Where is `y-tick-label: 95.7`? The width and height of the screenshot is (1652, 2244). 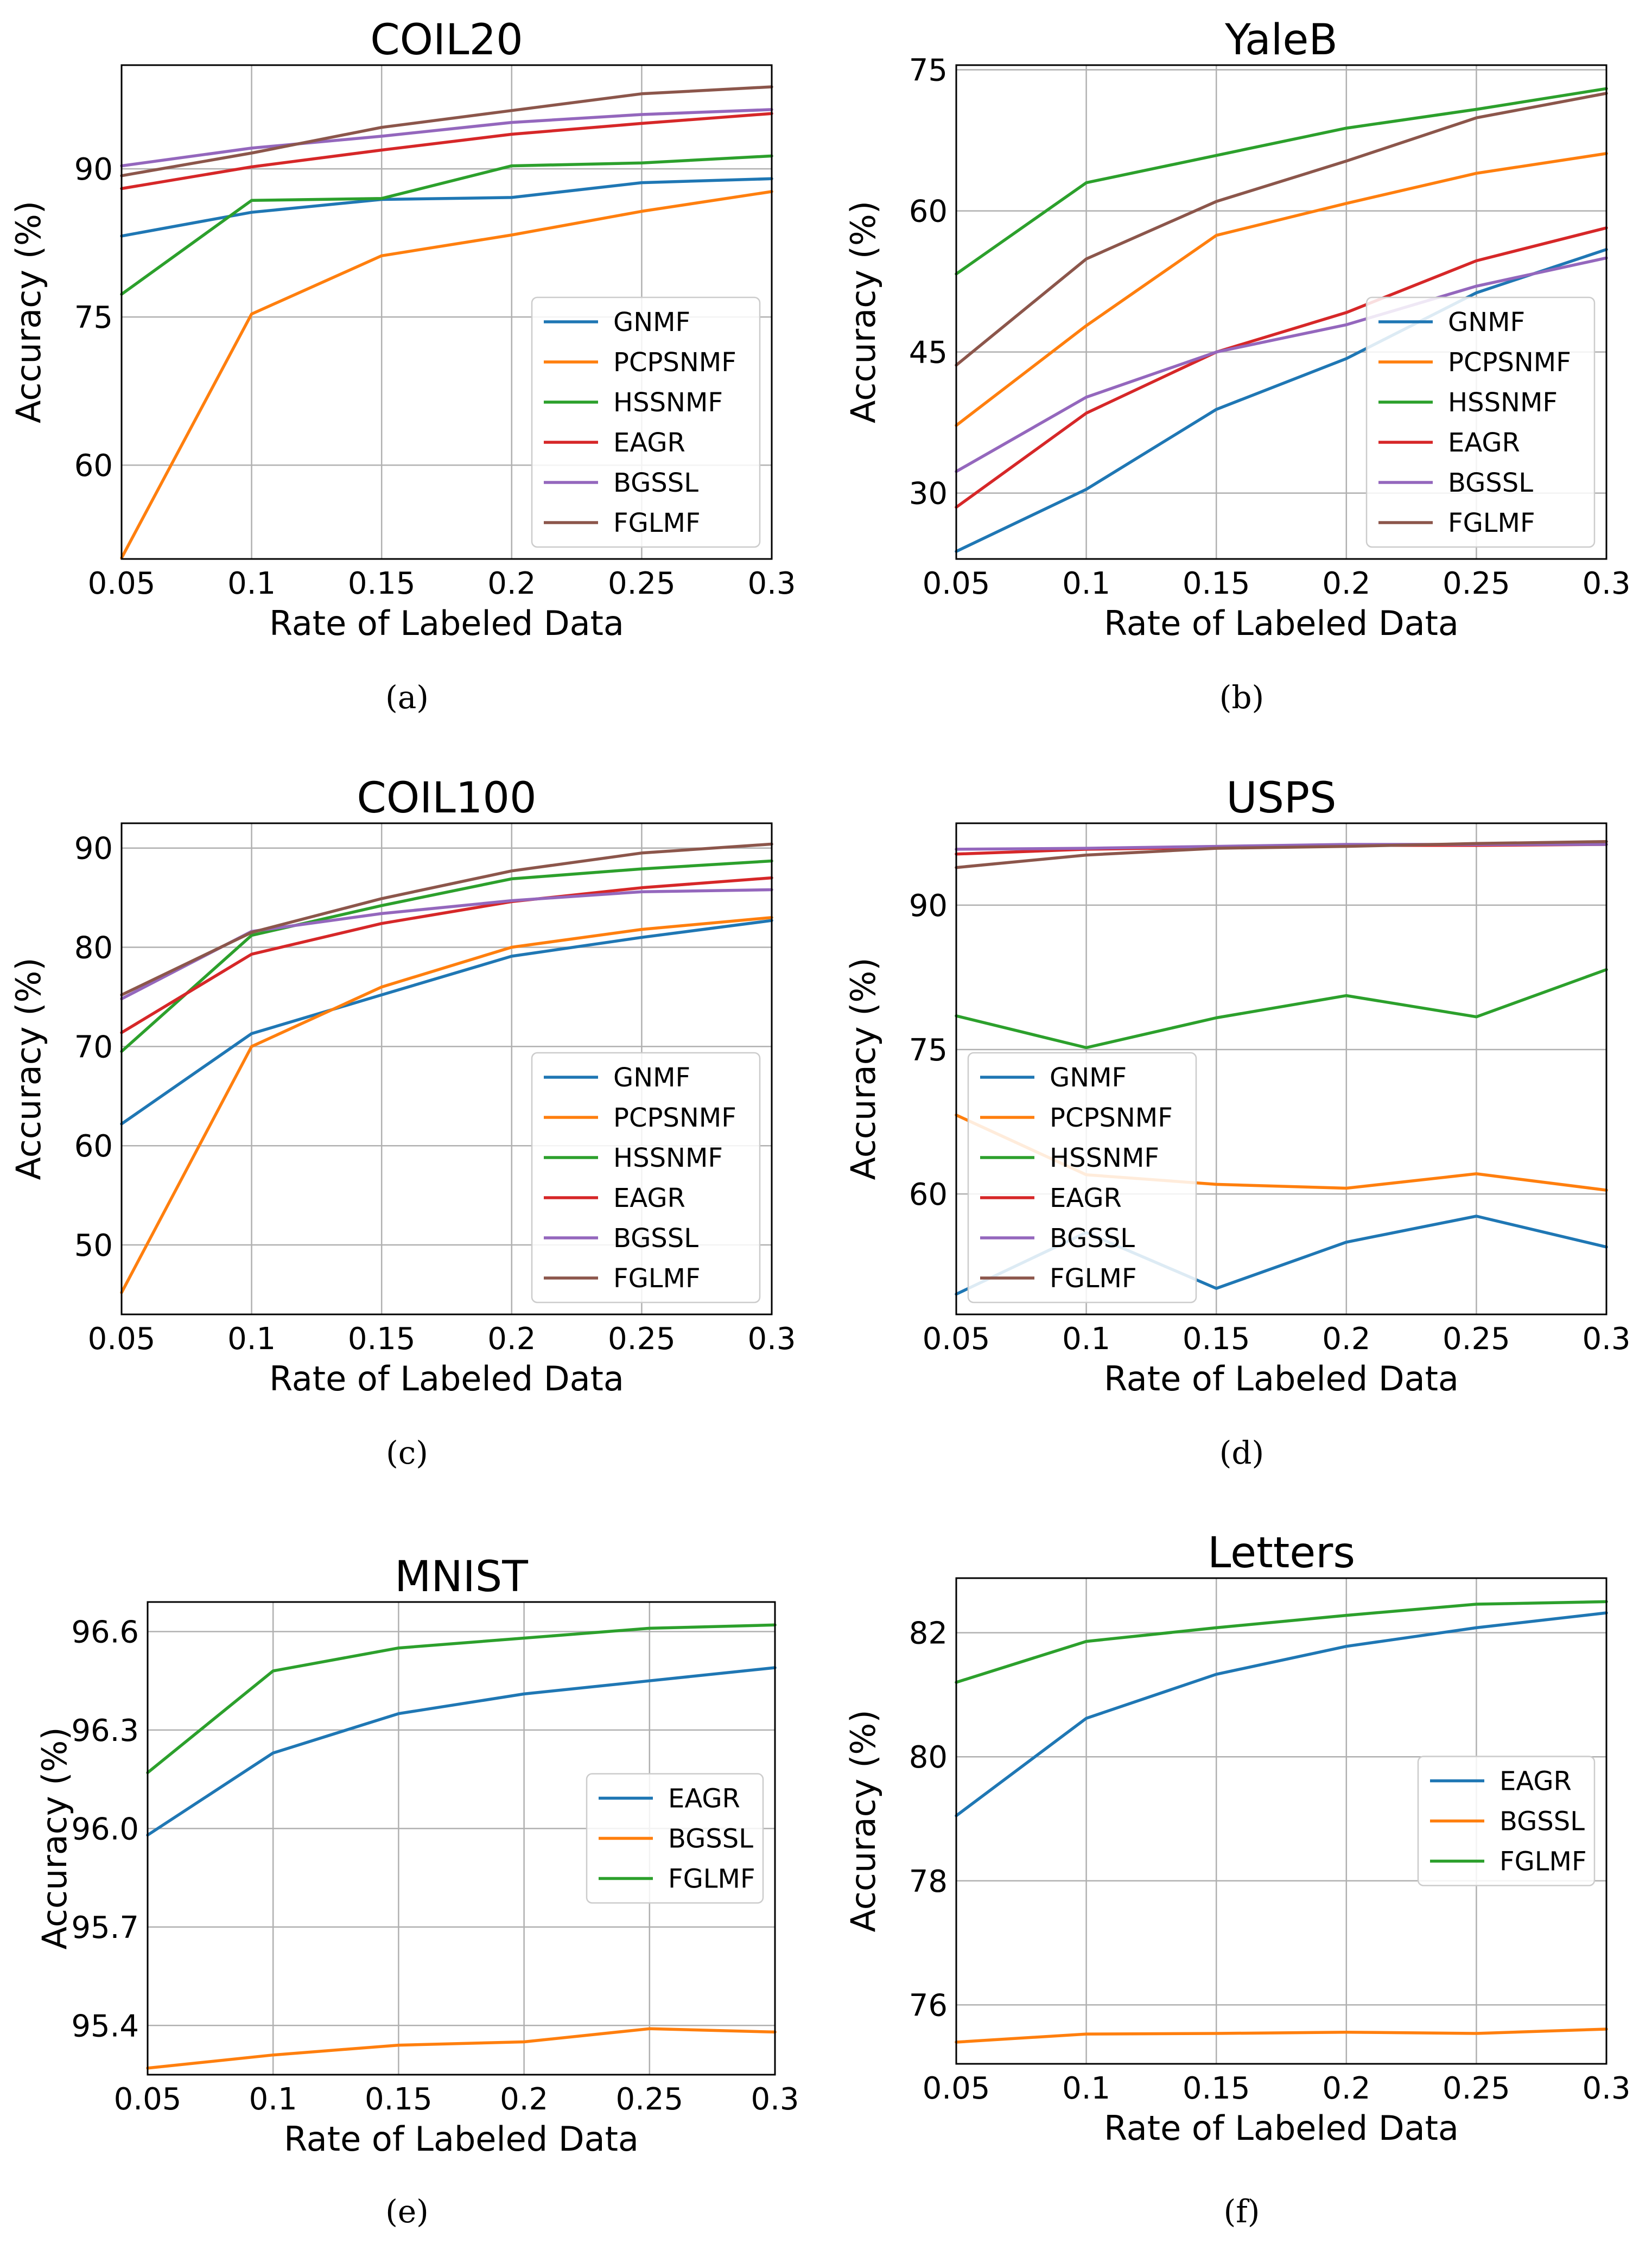 y-tick-label: 95.7 is located at coordinates (105, 1928).